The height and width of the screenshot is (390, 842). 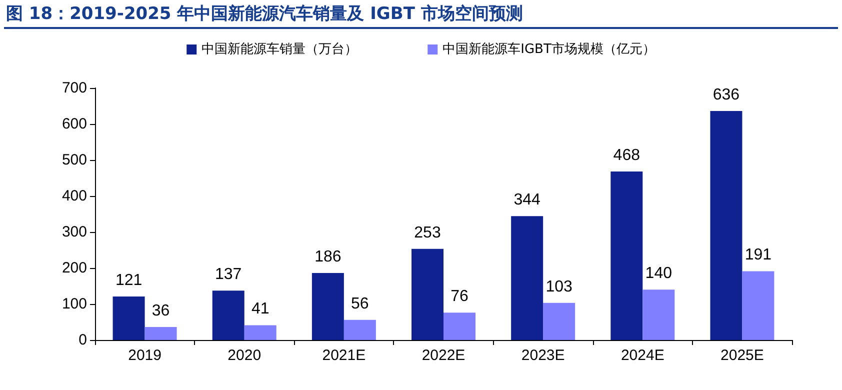 I want to click on data-label: 121, so click(x=128, y=280).